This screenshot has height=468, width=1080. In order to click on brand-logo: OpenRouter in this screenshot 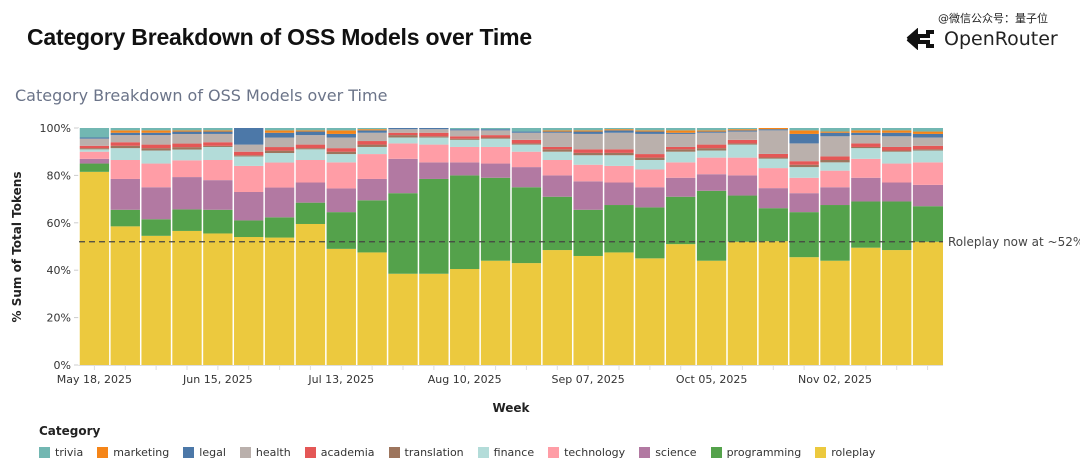, I will do `click(982, 39)`.